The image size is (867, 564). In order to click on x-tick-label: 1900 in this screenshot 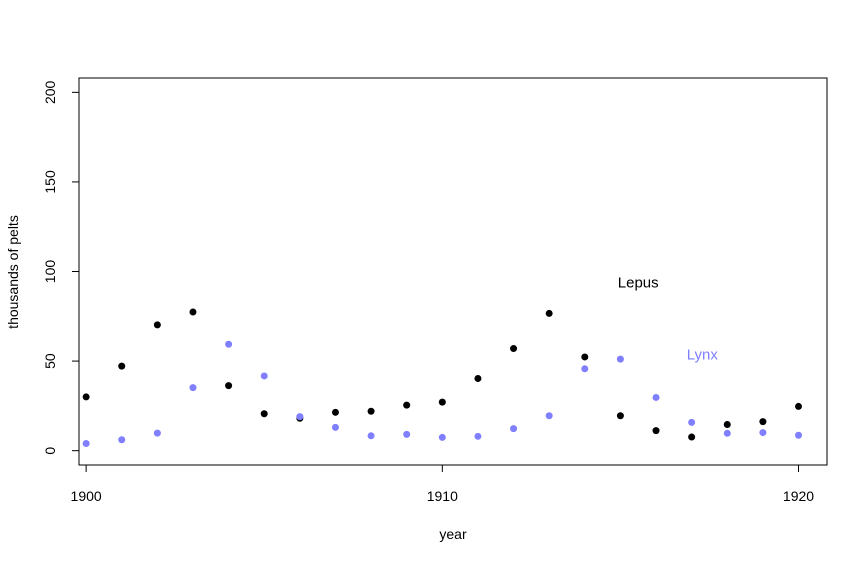, I will do `click(86, 496)`.